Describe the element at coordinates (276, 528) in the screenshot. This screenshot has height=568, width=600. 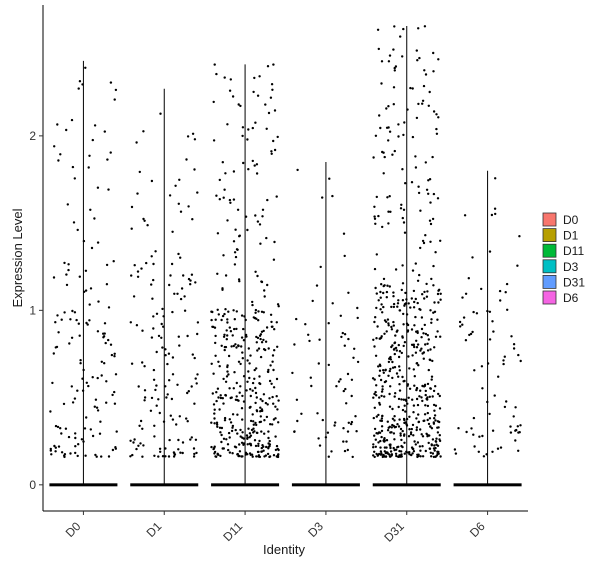
I see `x-axis-ticks: D0 D1 D11 D3 D31 D6` at that location.